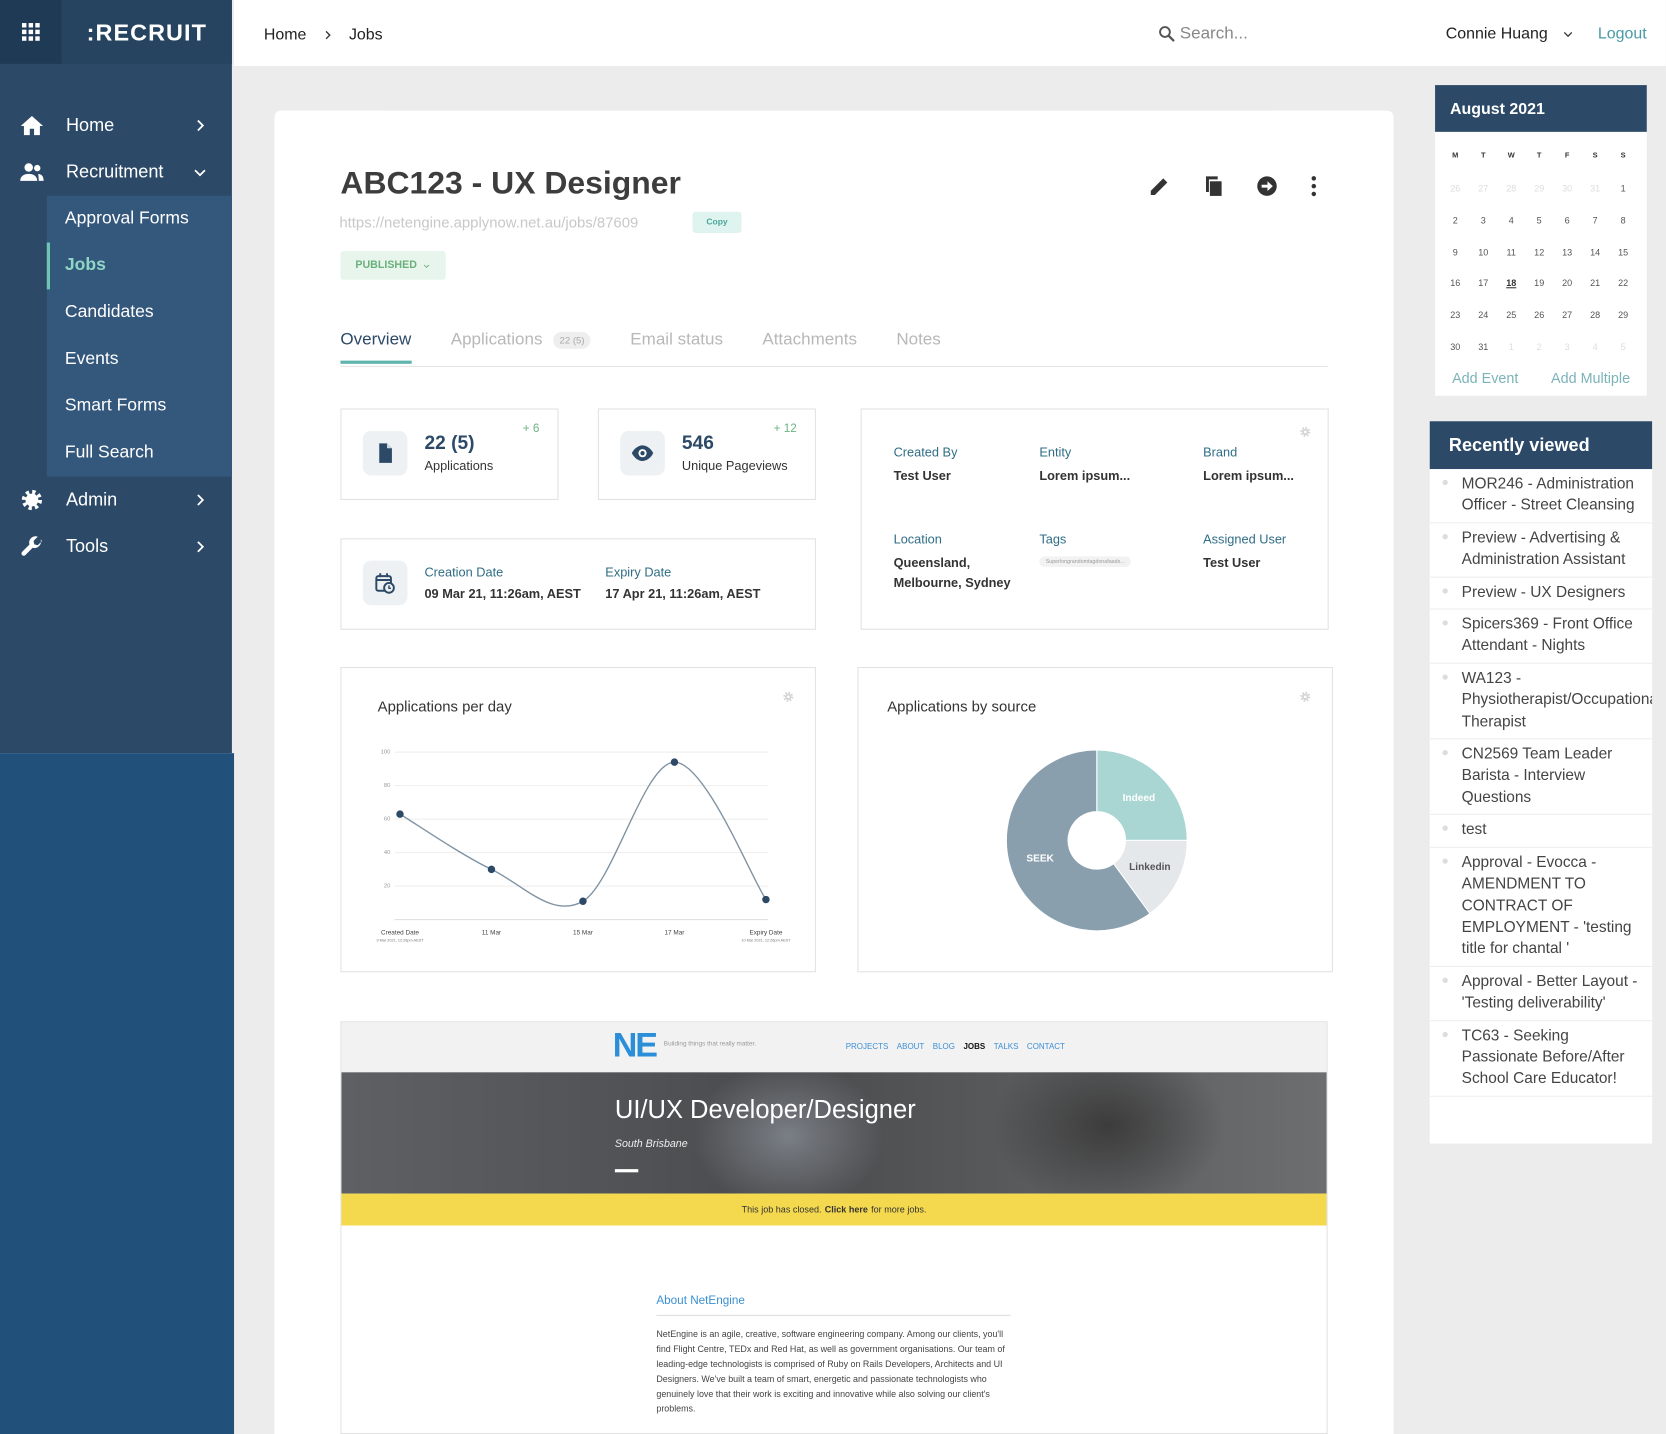 Image resolution: width=1666 pixels, height=1434 pixels. Describe the element at coordinates (867, 1046) in the screenshot. I see `preview-link: PROJECTS` at that location.